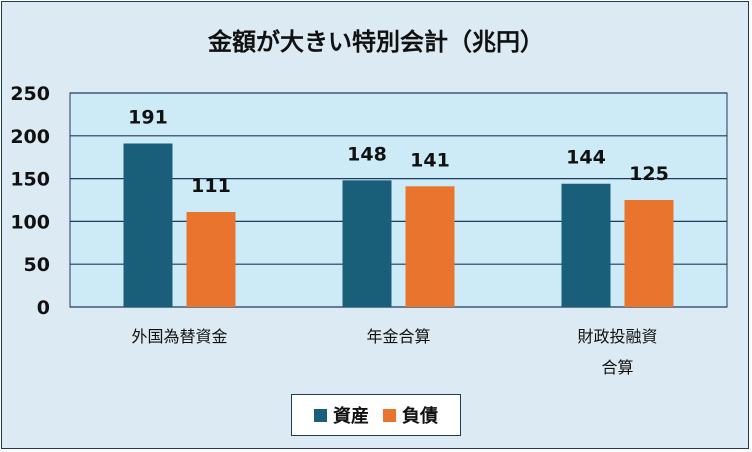 This screenshot has height=452, width=752. What do you see at coordinates (586, 158) in the screenshot?
I see `data-label: 144` at bounding box center [586, 158].